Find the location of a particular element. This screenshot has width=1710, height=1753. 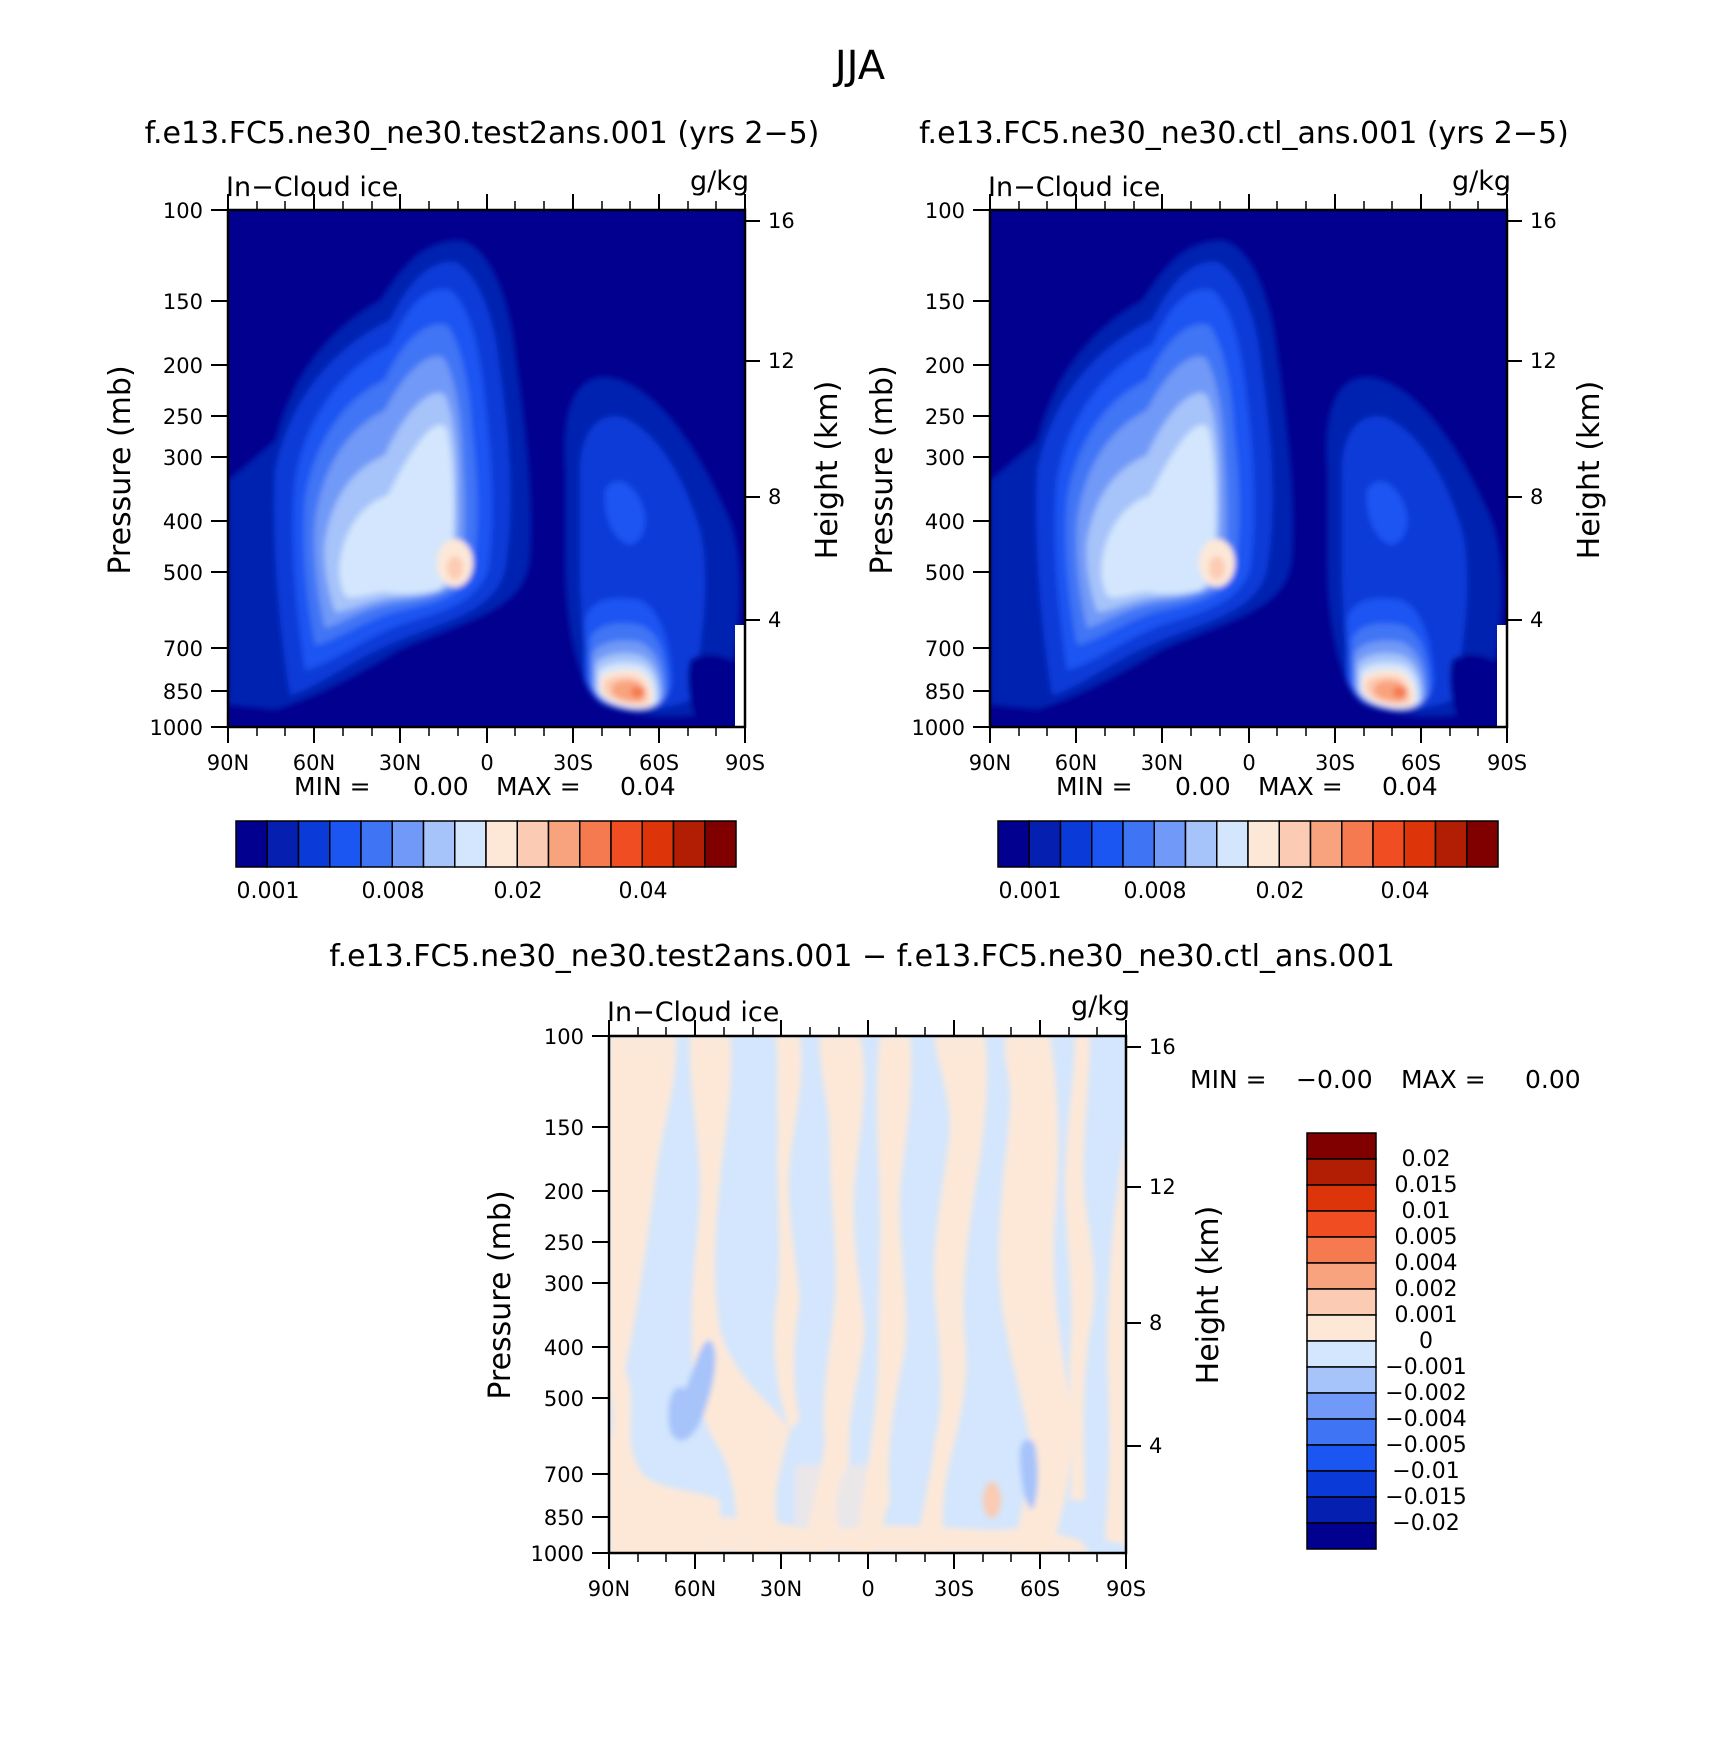

colorbar-label: 0 is located at coordinates (1426, 1341).